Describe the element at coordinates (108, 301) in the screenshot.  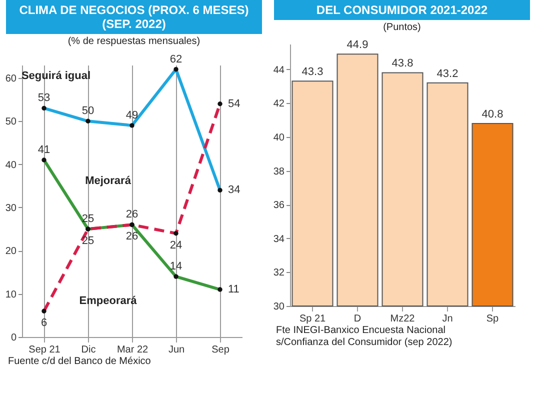
I see `text: Empeorará` at that location.